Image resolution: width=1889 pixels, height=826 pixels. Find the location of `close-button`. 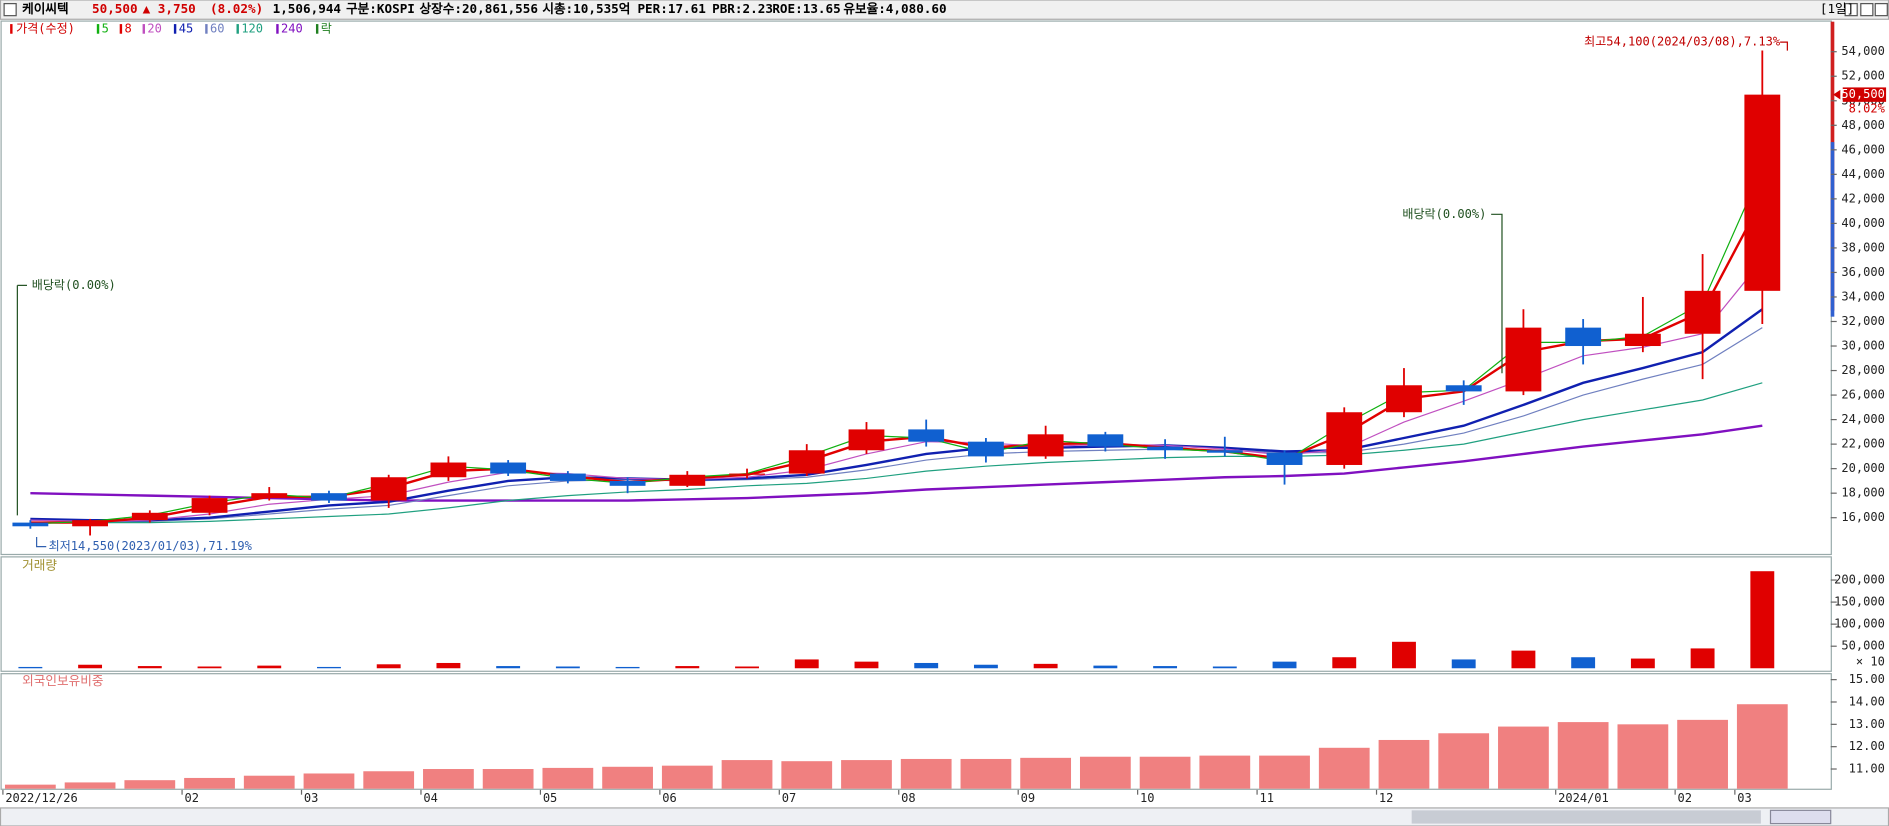

close-button is located at coordinates (1881, 10).